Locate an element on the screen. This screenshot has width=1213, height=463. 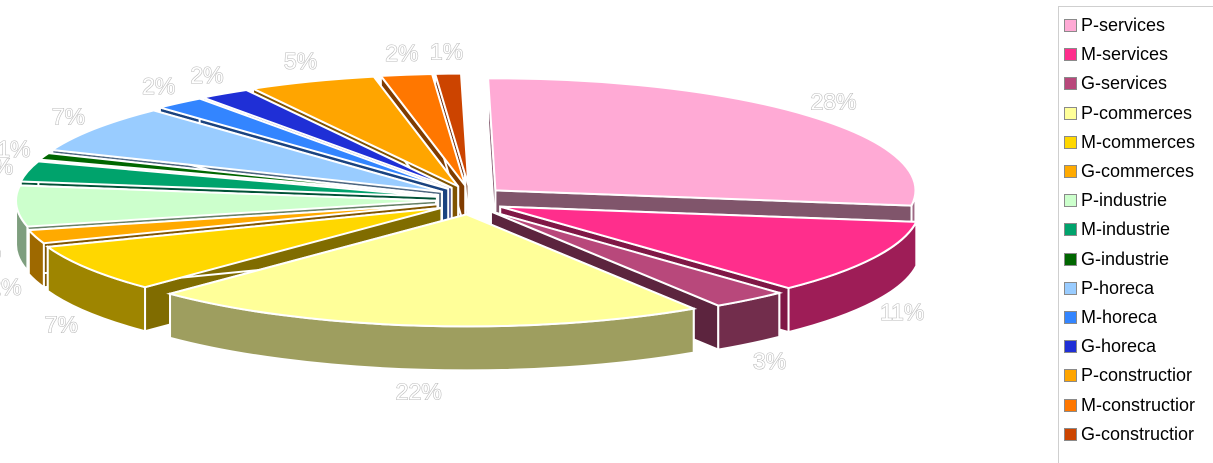
data-label-m-commerces: 7% is located at coordinates (61, 324).